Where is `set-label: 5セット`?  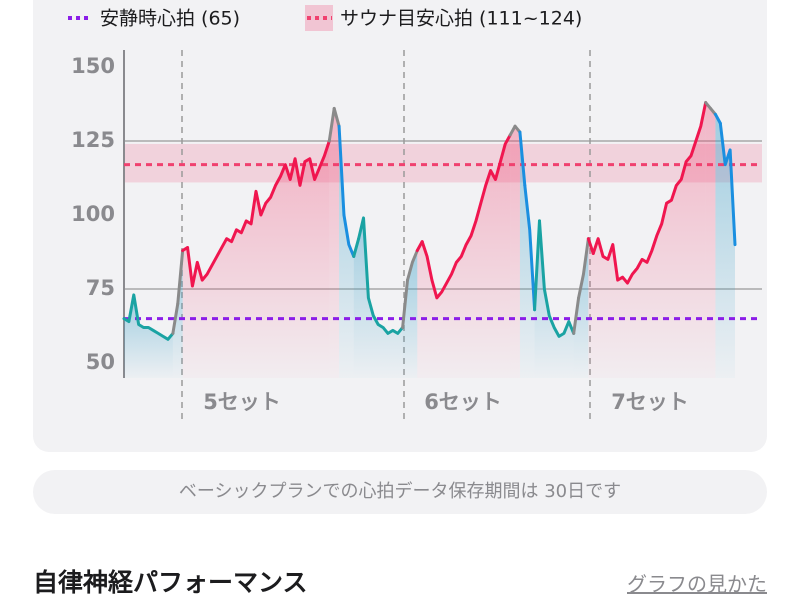
set-label: 5セット is located at coordinates (242, 402).